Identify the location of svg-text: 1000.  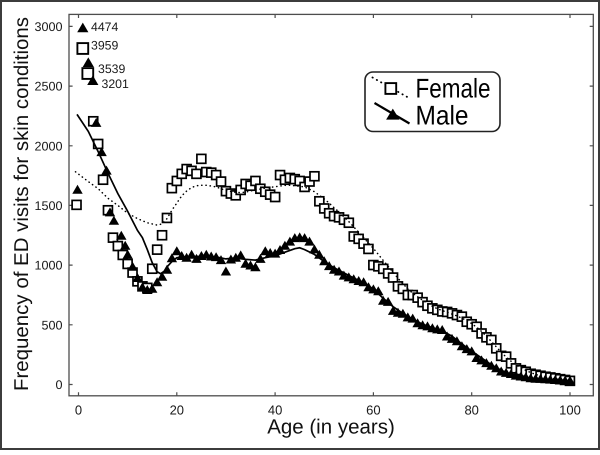
(48, 266).